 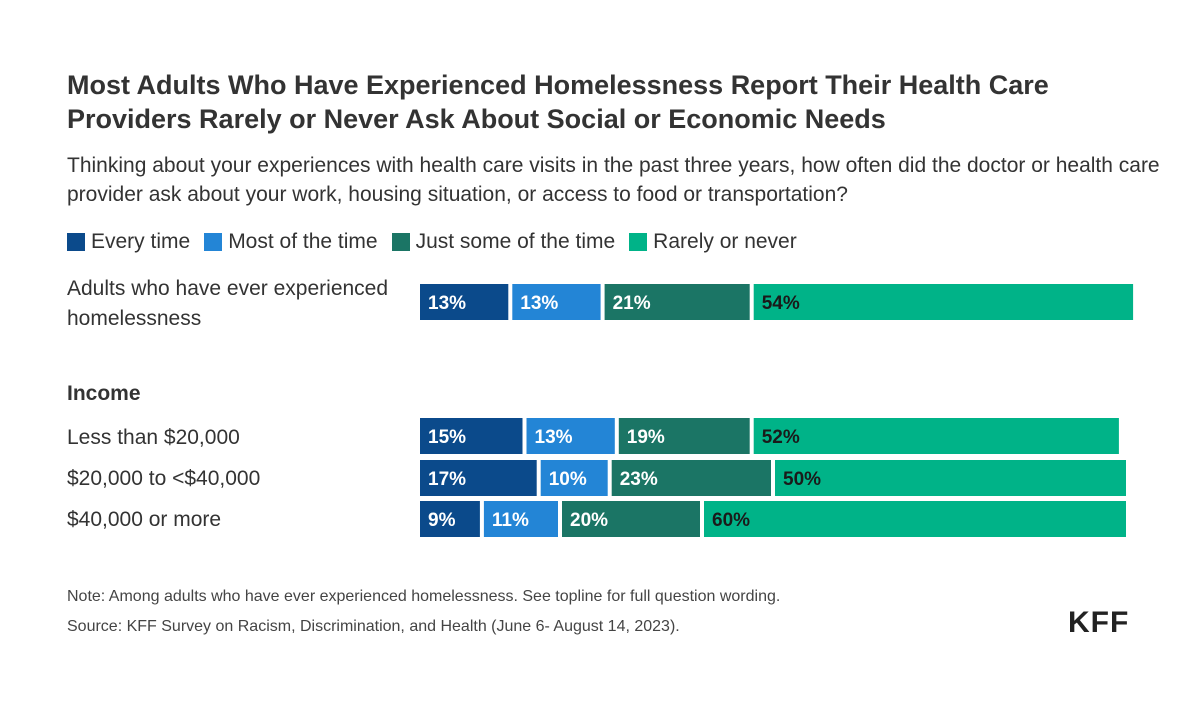 I want to click on bar-20000-to-40000-most-of-the-time, so click(x=574, y=478).